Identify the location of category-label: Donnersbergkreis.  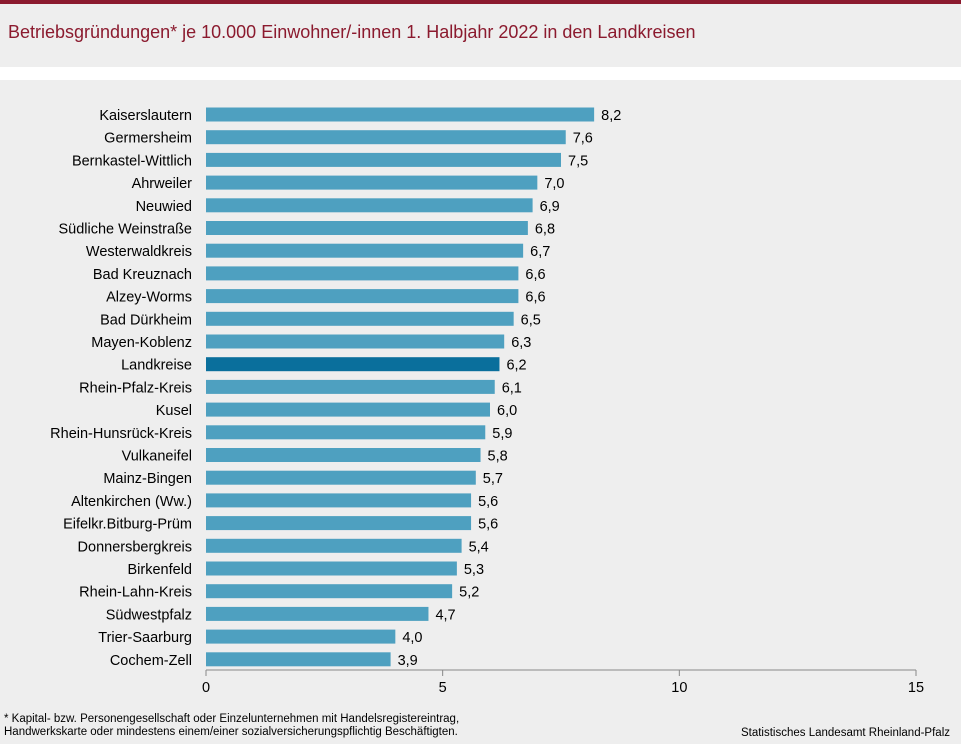
(135, 547).